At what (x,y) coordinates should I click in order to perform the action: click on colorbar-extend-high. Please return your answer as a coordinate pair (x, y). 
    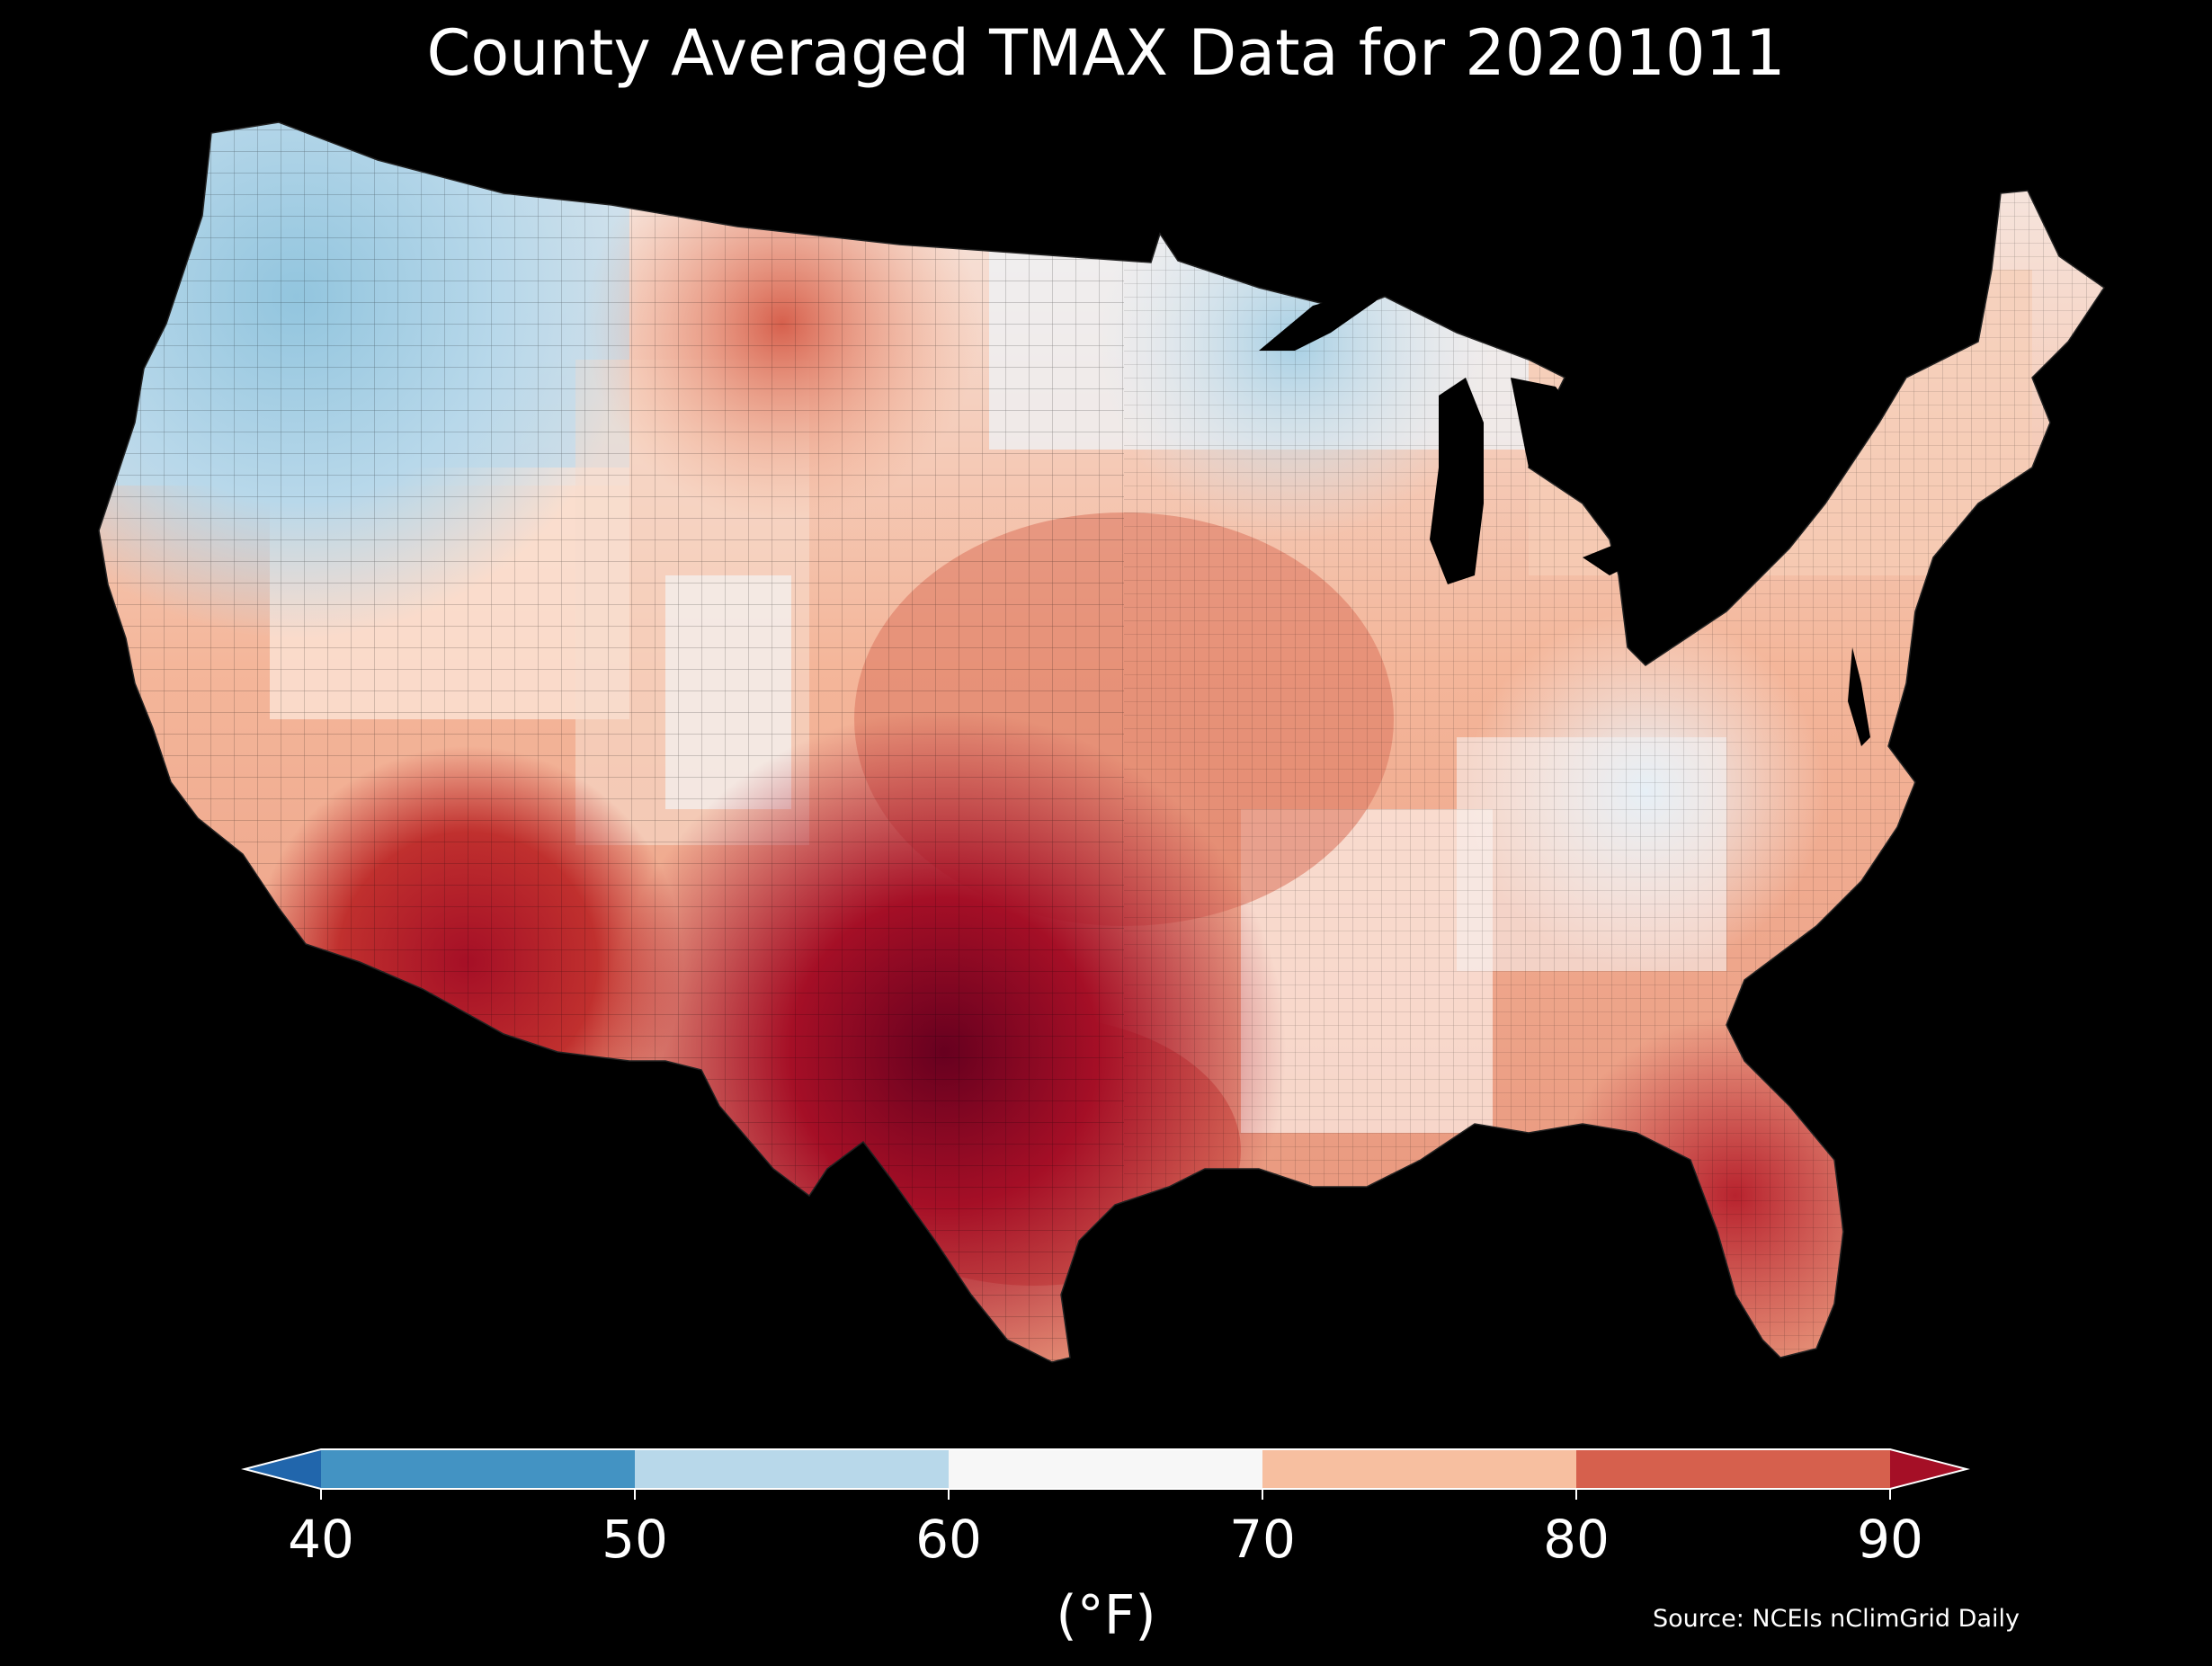
    Looking at the image, I should click on (1928, 1469).